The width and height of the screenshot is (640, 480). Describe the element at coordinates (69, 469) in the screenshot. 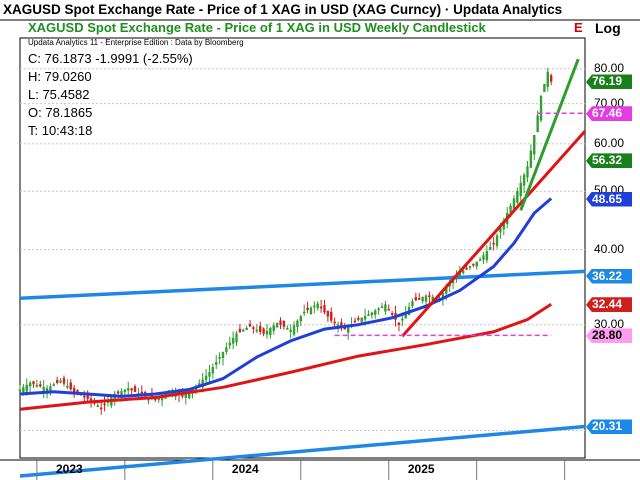

I see `x-tick-label: 2023` at that location.